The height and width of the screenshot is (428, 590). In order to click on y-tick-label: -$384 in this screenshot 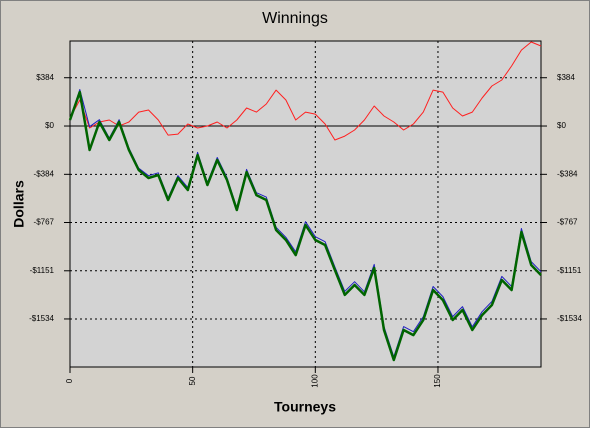, I will do `click(44, 173)`.